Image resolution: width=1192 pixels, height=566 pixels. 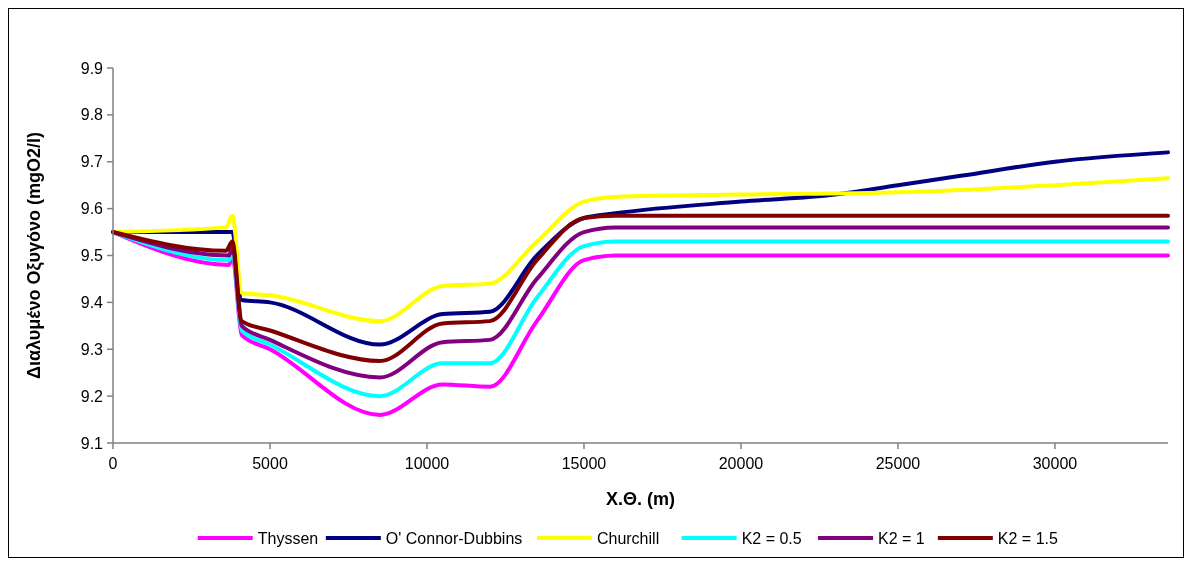 What do you see at coordinates (113, 463) in the screenshot?
I see `x-tick-label: 0` at bounding box center [113, 463].